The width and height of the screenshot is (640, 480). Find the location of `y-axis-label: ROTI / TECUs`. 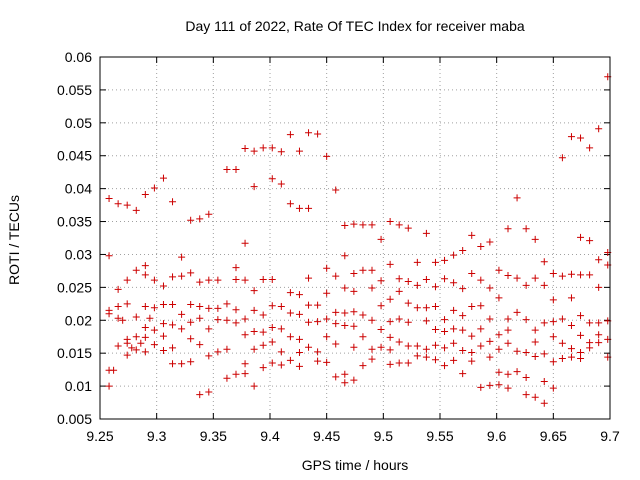

y-axis-label: ROTI / TECUs is located at coordinates (14, 240).